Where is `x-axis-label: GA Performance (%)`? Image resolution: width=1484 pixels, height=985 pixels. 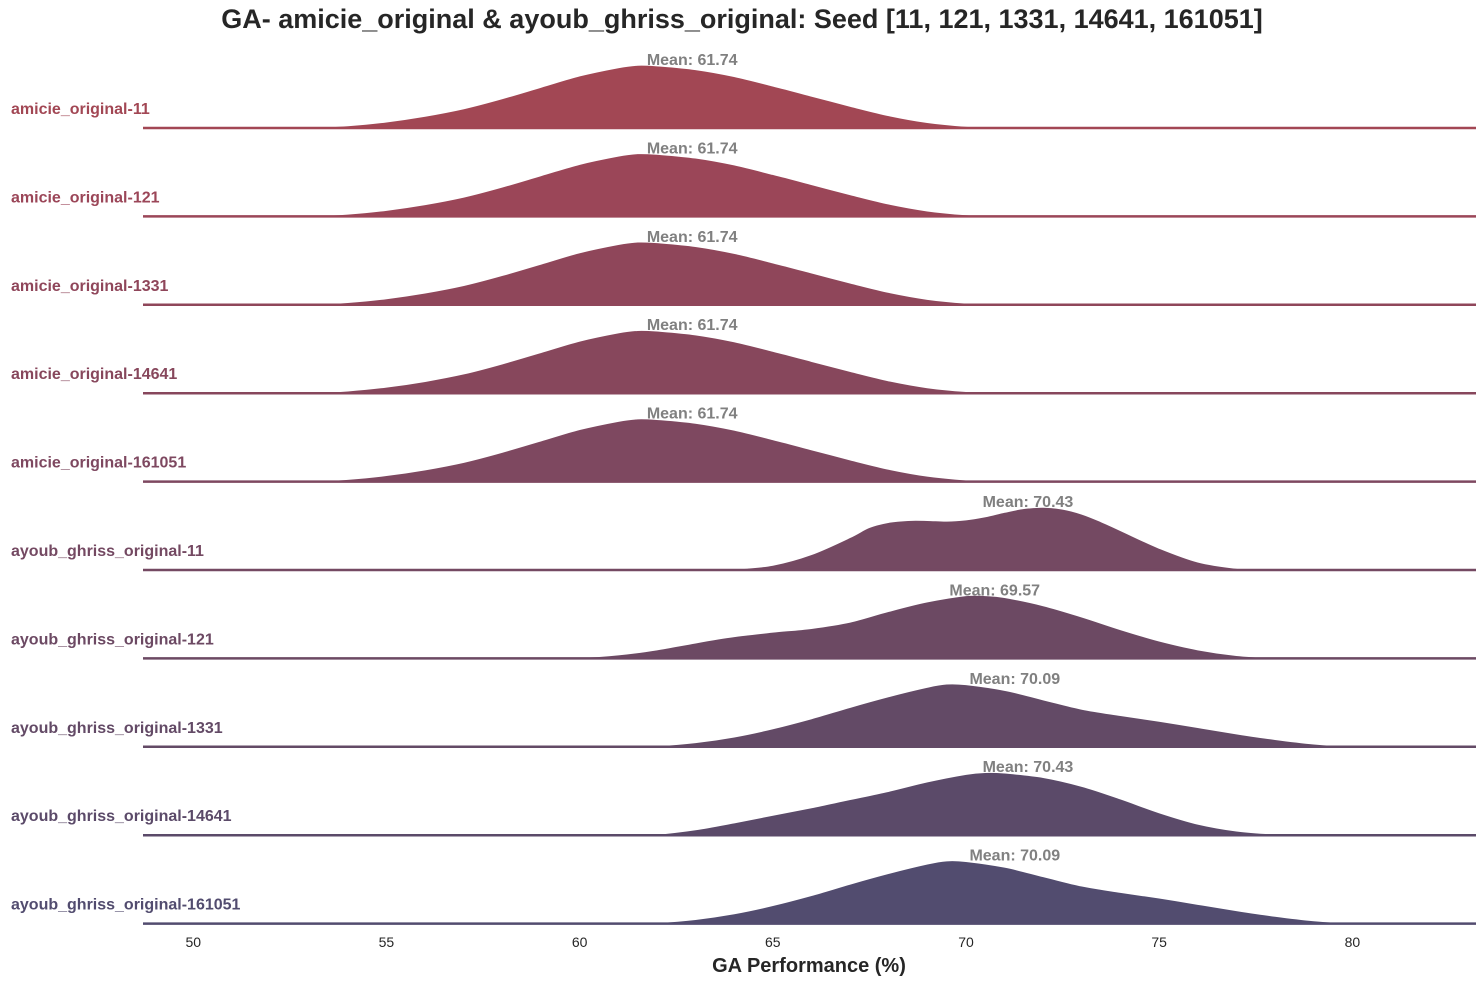 x-axis-label: GA Performance (%) is located at coordinates (809, 966).